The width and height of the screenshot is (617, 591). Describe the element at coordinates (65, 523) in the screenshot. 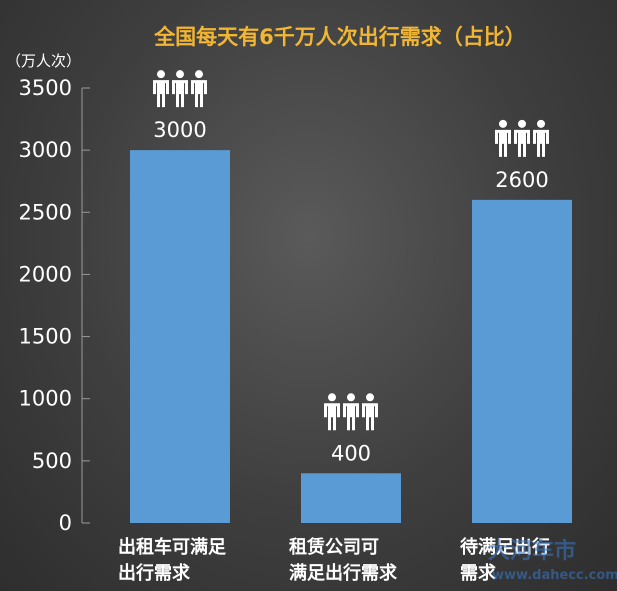

I see `y-tick-label: 0` at that location.